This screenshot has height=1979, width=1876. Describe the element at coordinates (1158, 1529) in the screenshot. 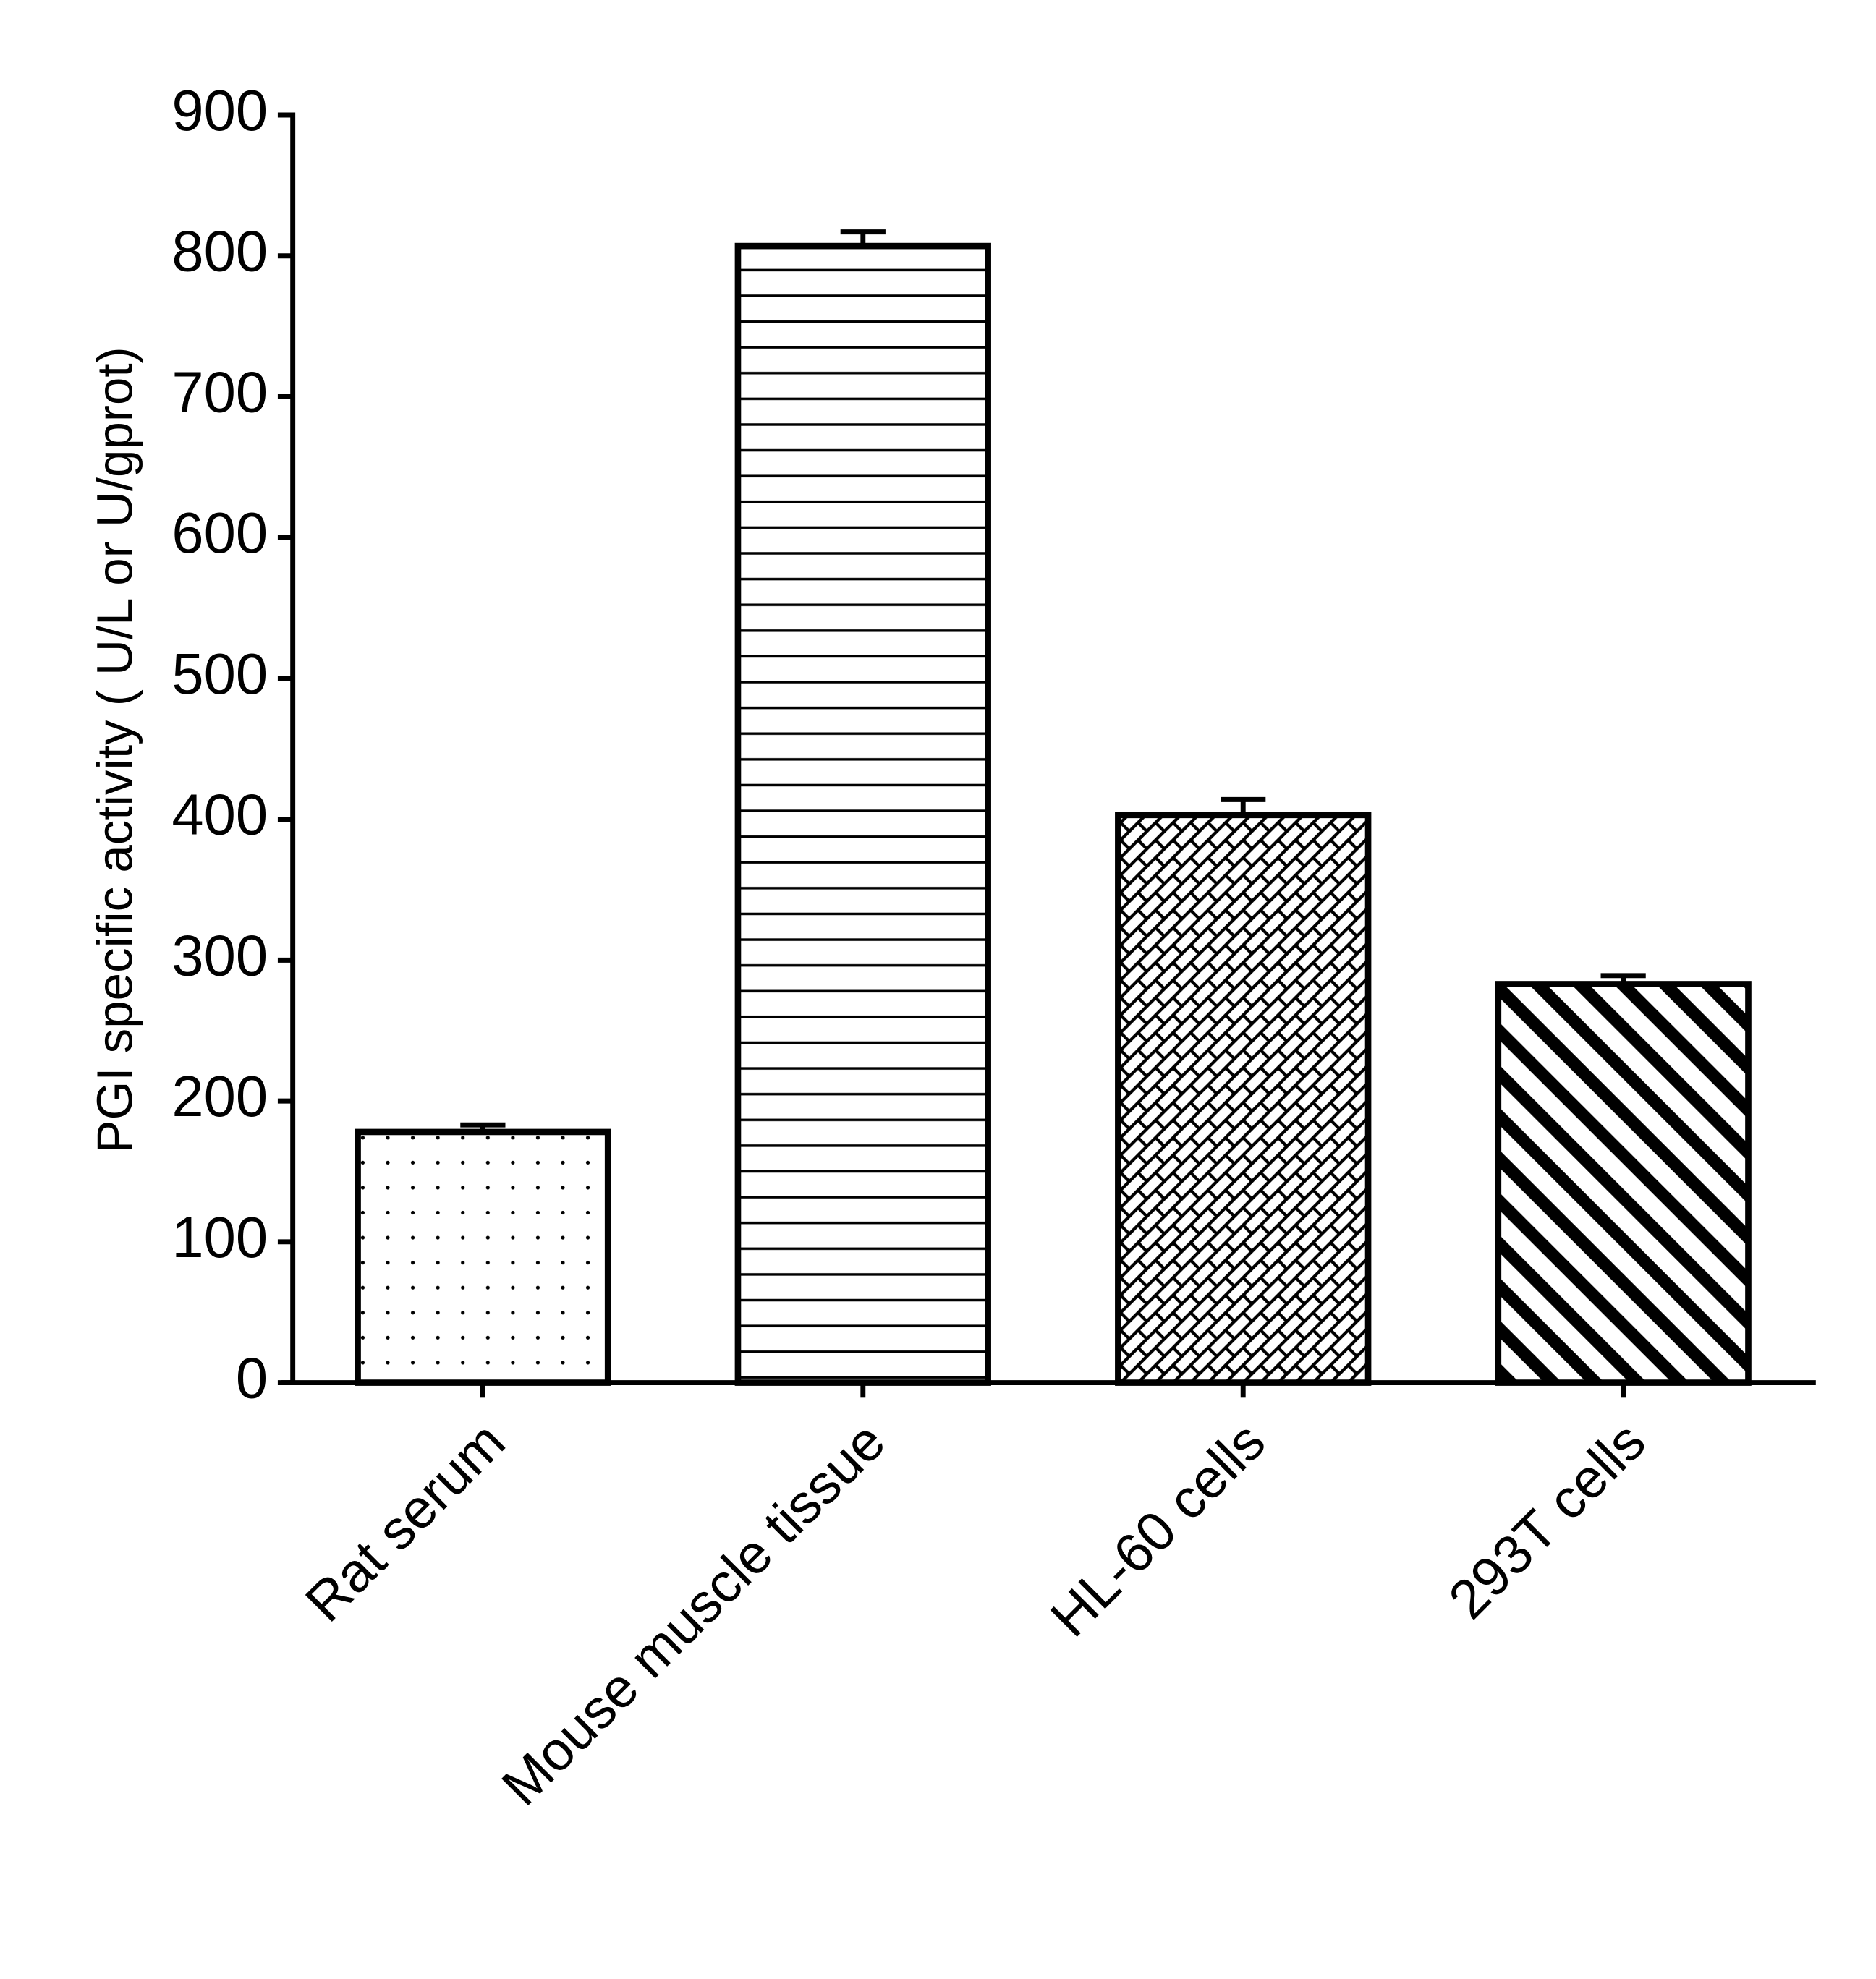

I see `x-tick-label: HL-60 cells` at that location.